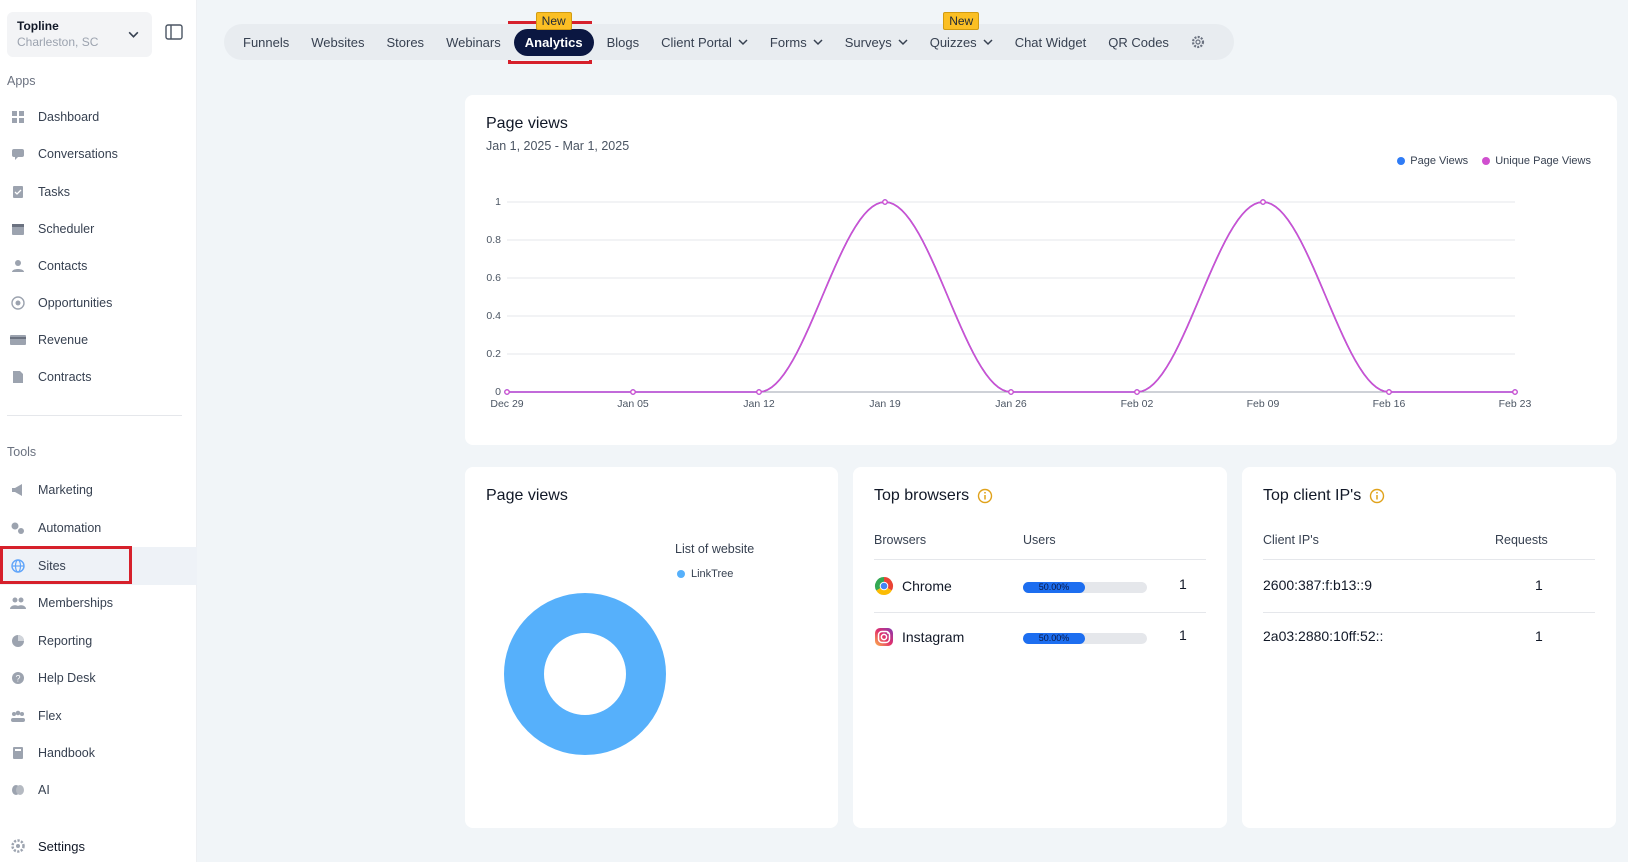  What do you see at coordinates (98, 753) in the screenshot?
I see `sidebar-item-handbook: Handbook` at bounding box center [98, 753].